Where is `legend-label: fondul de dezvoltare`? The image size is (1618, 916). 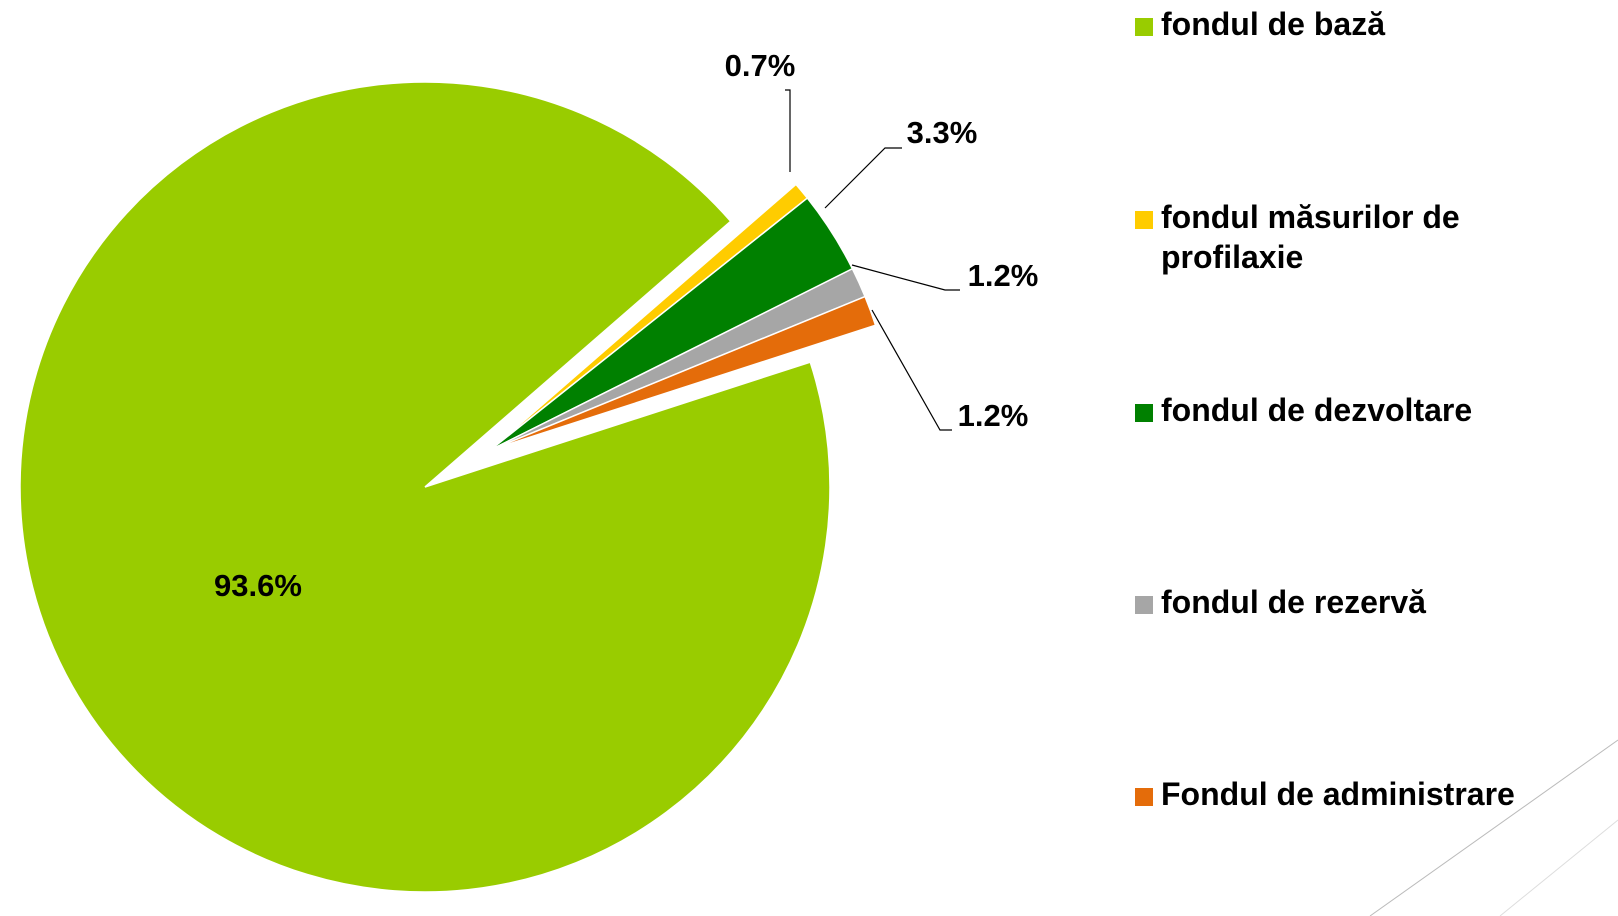
legend-label: fondul de dezvoltare is located at coordinates (1317, 410).